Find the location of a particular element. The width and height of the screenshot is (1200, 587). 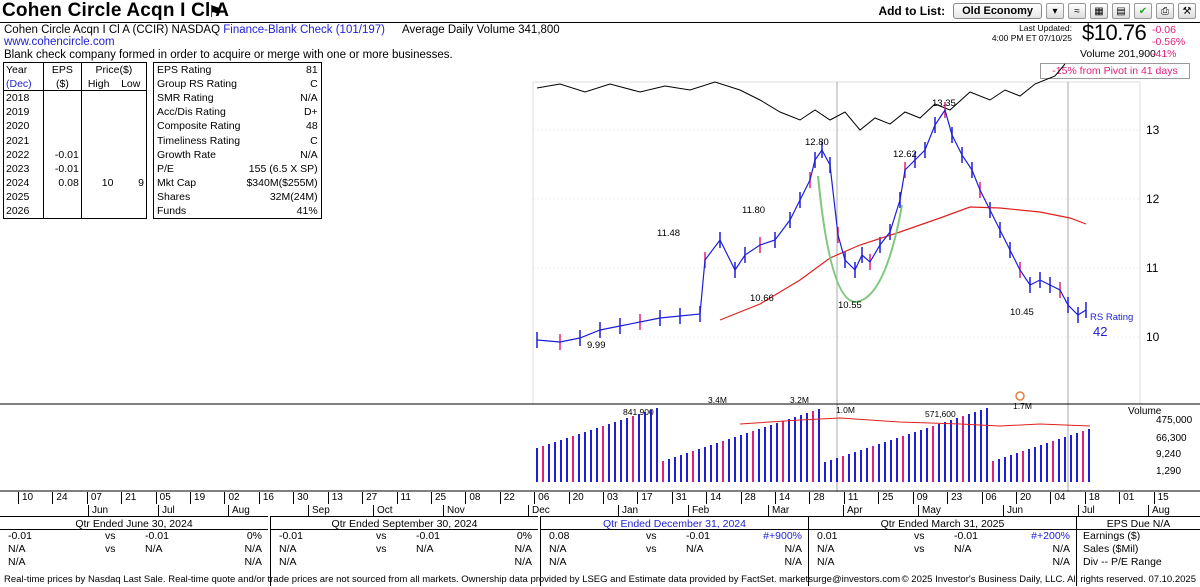

quarter-row: 0.08 vs -0.01 #+900% is located at coordinates (674, 536).